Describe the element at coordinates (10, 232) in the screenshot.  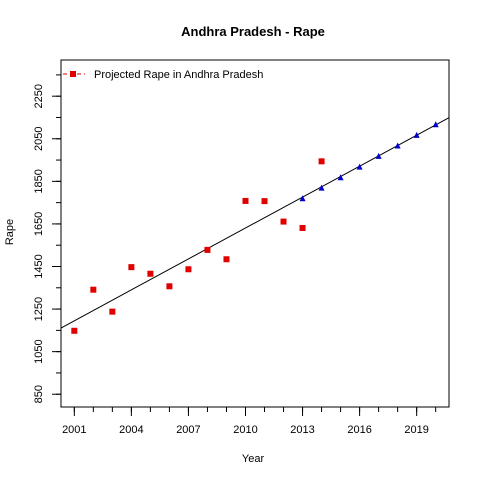
I see `y-axis-label: Rape` at that location.